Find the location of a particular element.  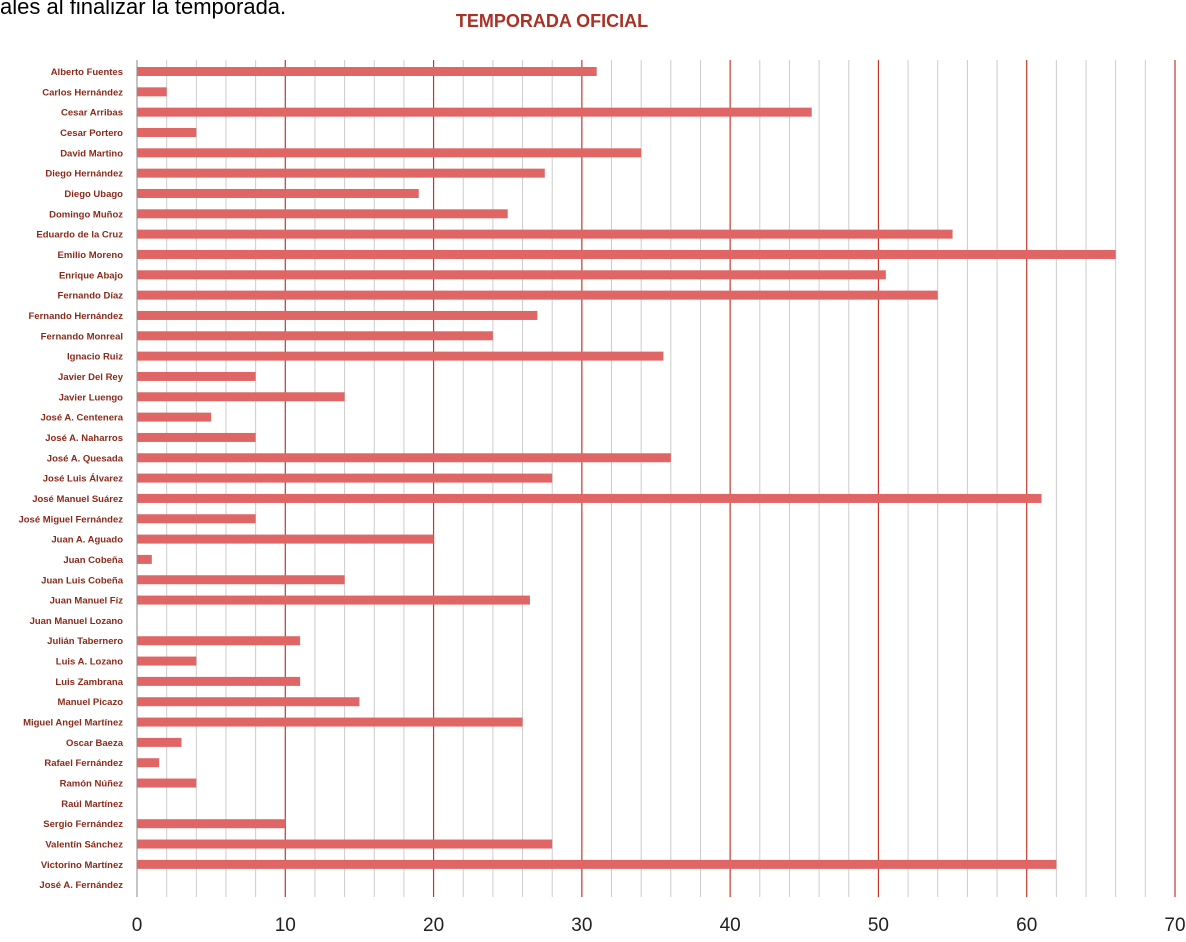

category-label: Javier Del Rey is located at coordinates (91, 377).